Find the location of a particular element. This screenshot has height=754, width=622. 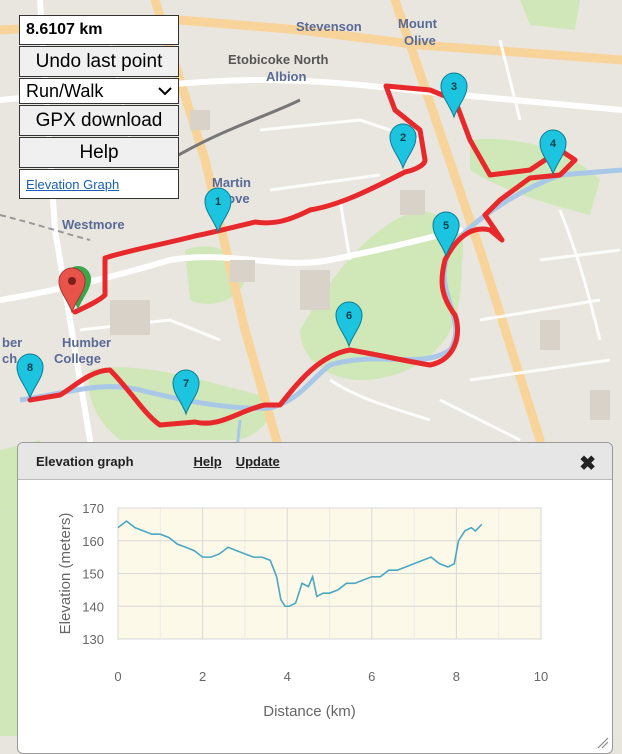

marker-label: 8 is located at coordinates (30, 368).